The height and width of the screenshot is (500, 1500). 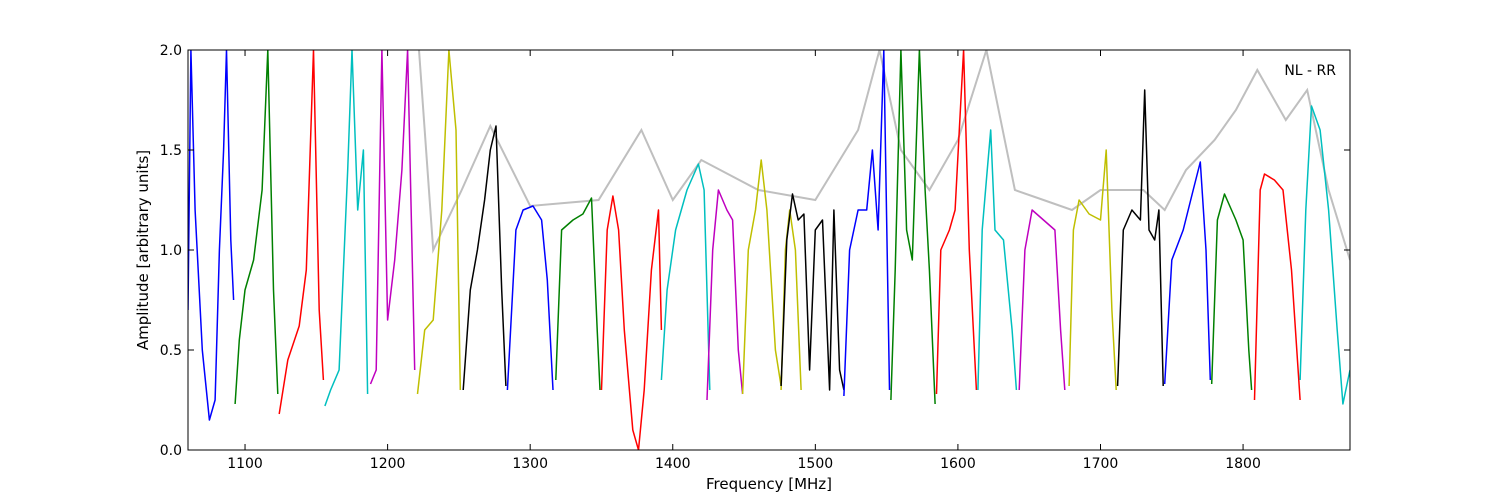 What do you see at coordinates (673, 464) in the screenshot?
I see `x-tick-label: 1400` at bounding box center [673, 464].